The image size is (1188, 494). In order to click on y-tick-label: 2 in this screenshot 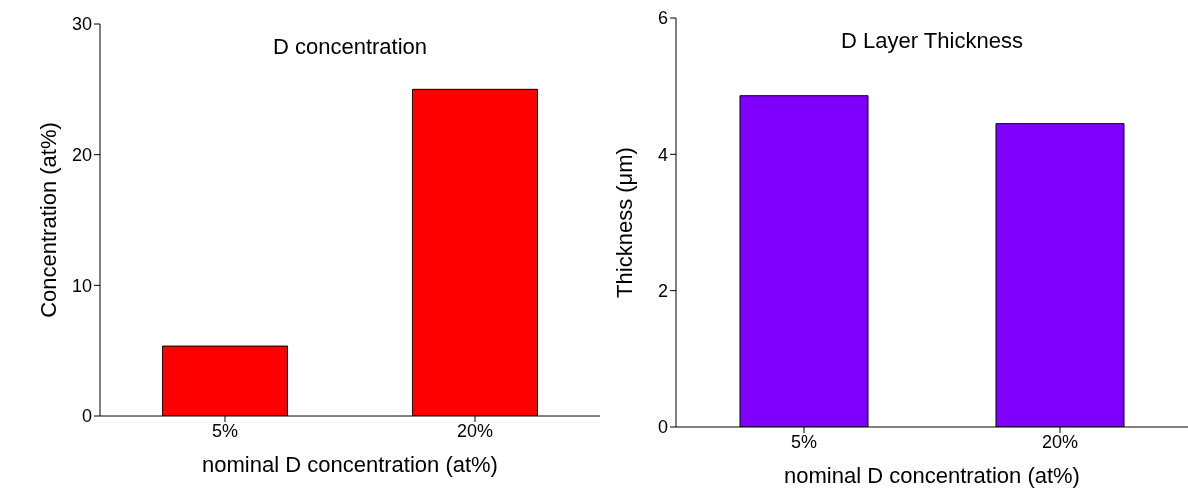, I will do `click(662, 291)`.